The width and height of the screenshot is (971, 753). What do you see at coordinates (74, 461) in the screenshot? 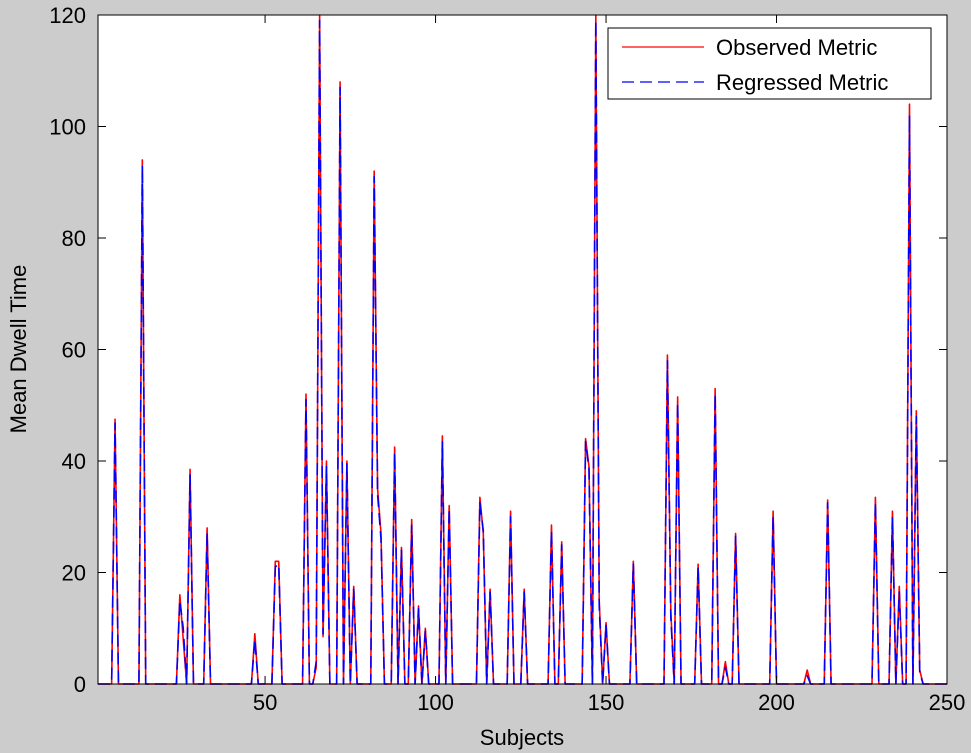
I see `y-tick-label: 40` at bounding box center [74, 461].